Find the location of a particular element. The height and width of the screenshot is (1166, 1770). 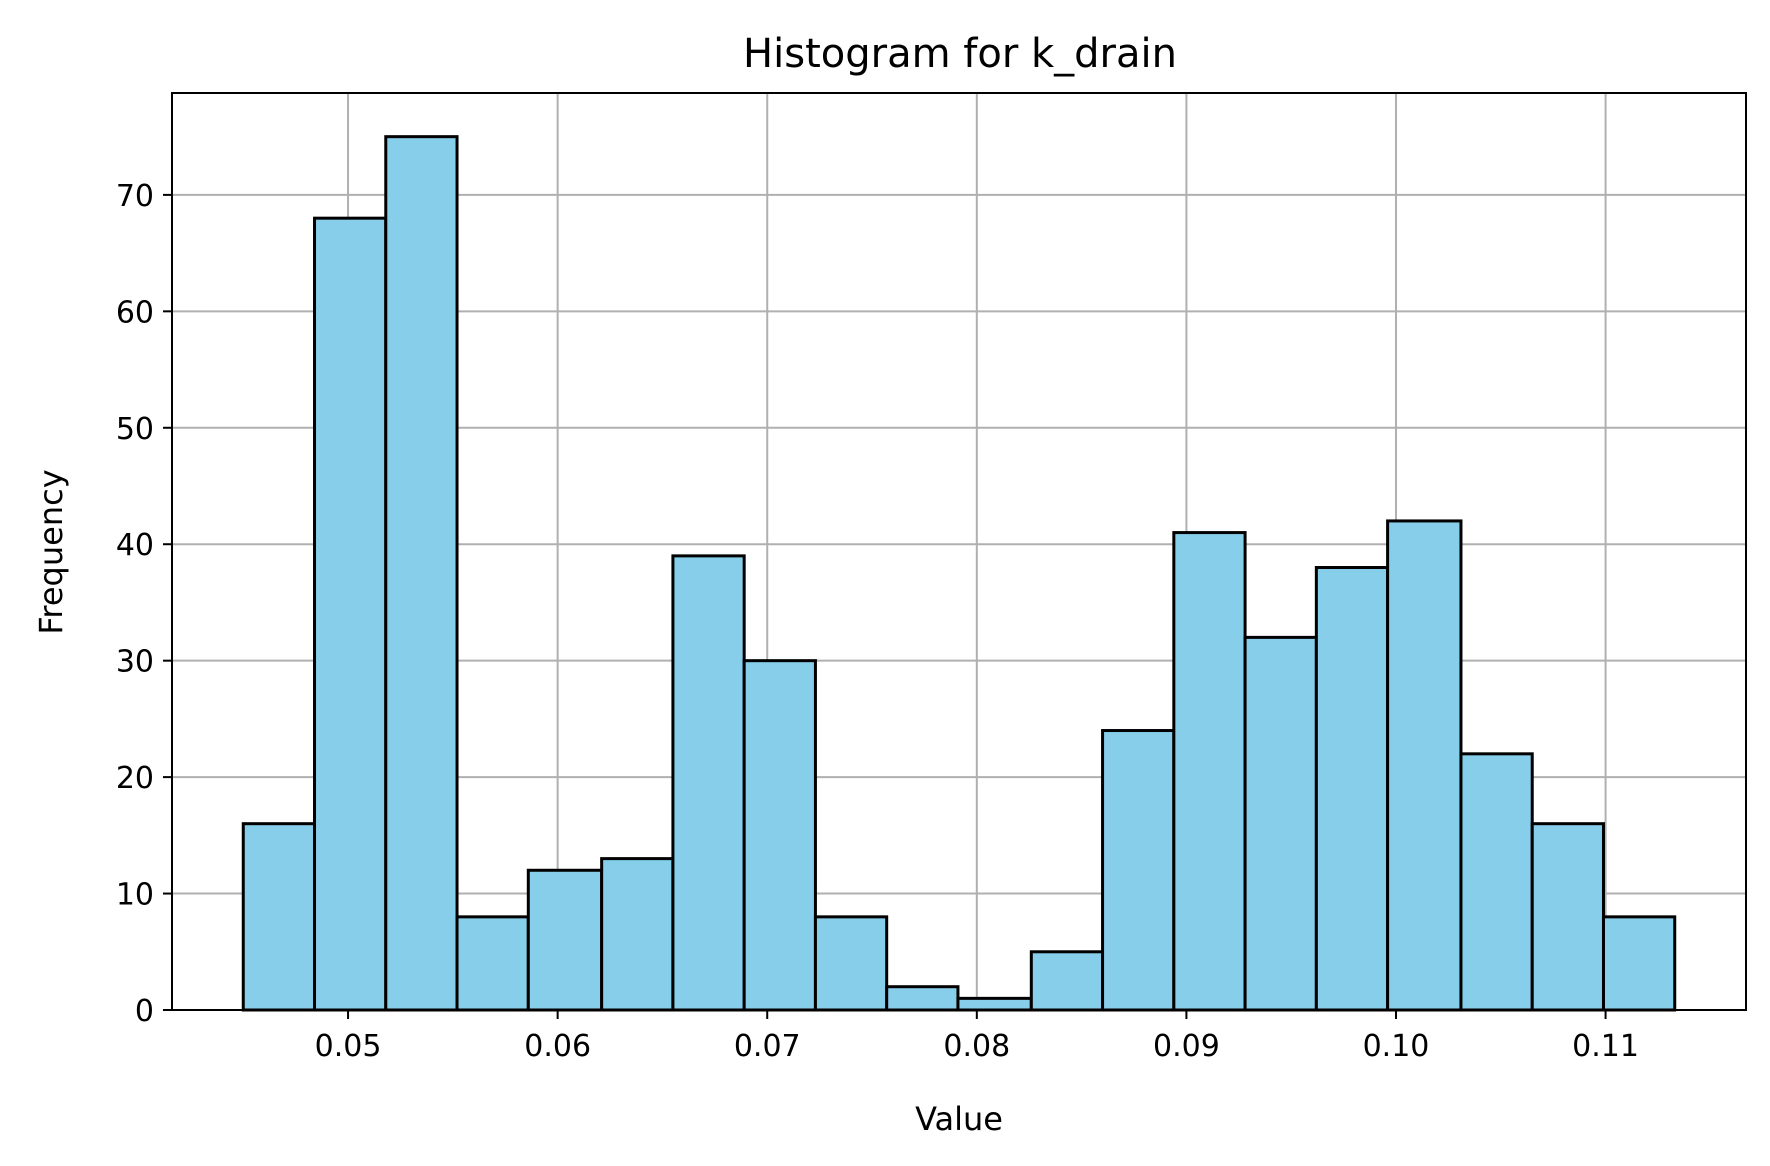

x-tick-label: 0.08 is located at coordinates (976, 1046).